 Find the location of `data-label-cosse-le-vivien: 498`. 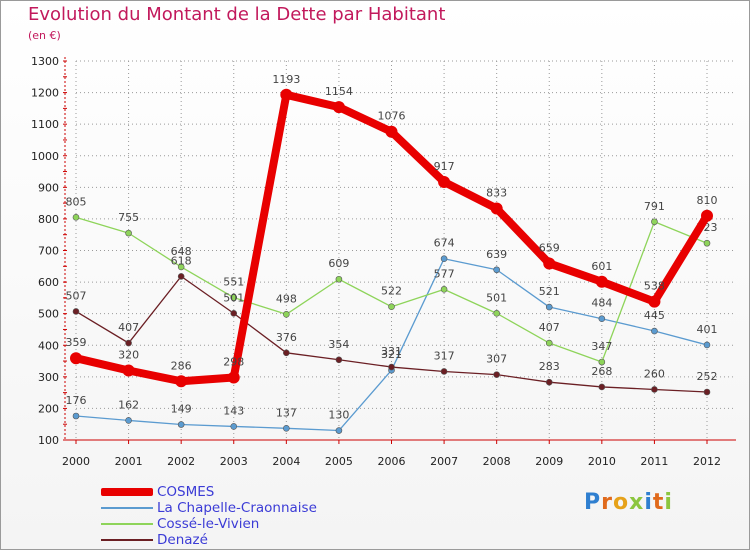

data-label-cosse-le-vivien: 498 is located at coordinates (286, 298).